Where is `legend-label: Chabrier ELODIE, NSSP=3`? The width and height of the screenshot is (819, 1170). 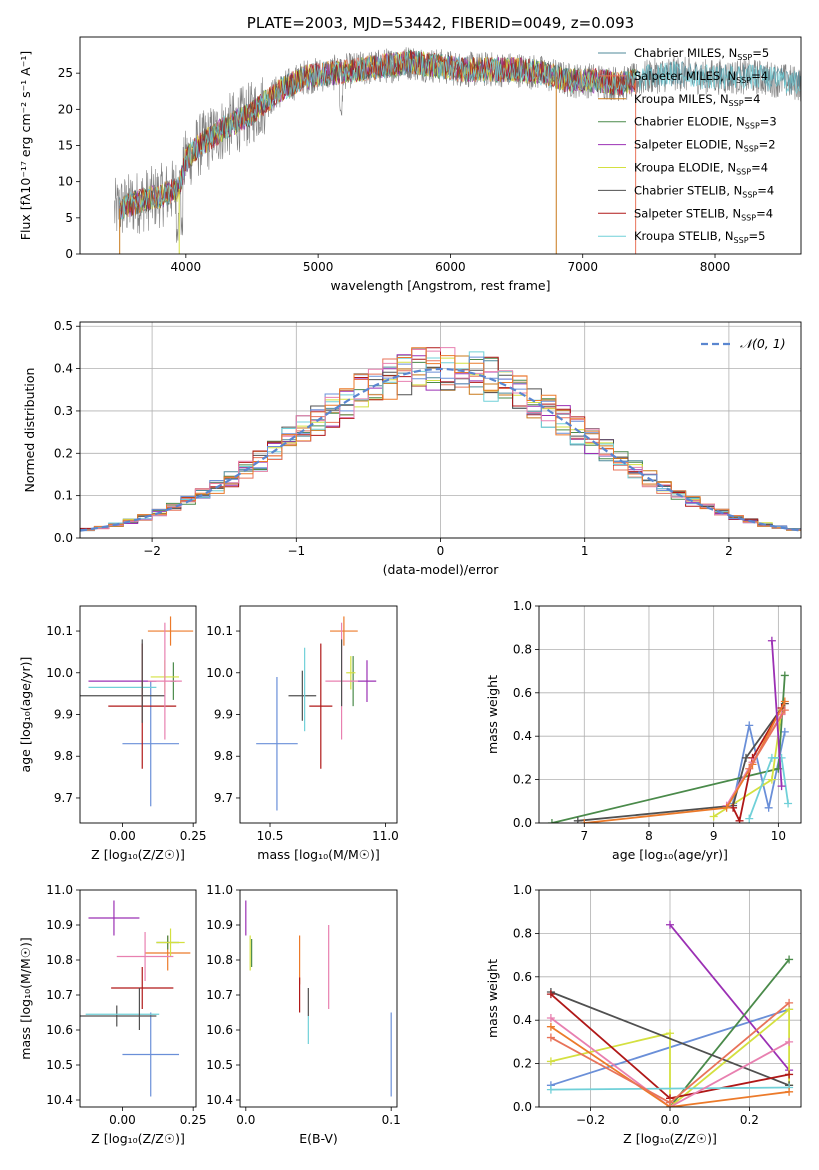 legend-label: Chabrier ELODIE, NSSP=3 is located at coordinates (705, 123).